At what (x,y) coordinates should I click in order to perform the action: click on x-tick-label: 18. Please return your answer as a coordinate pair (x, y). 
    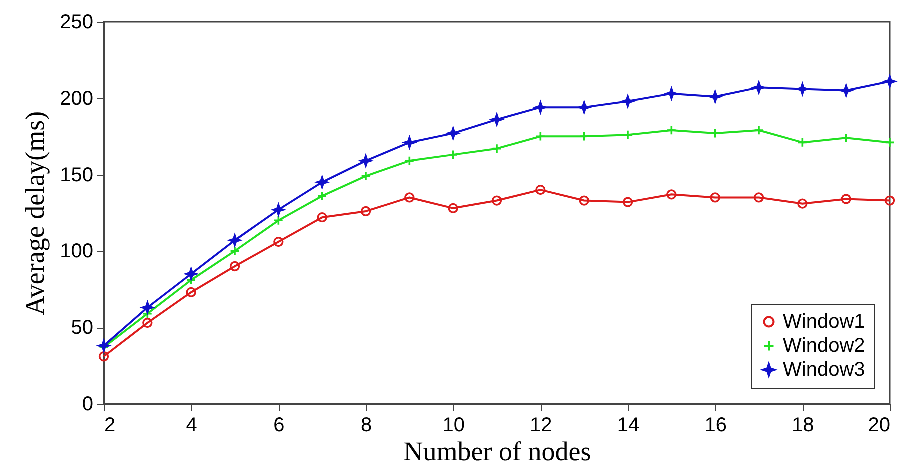
    Looking at the image, I should click on (803, 425).